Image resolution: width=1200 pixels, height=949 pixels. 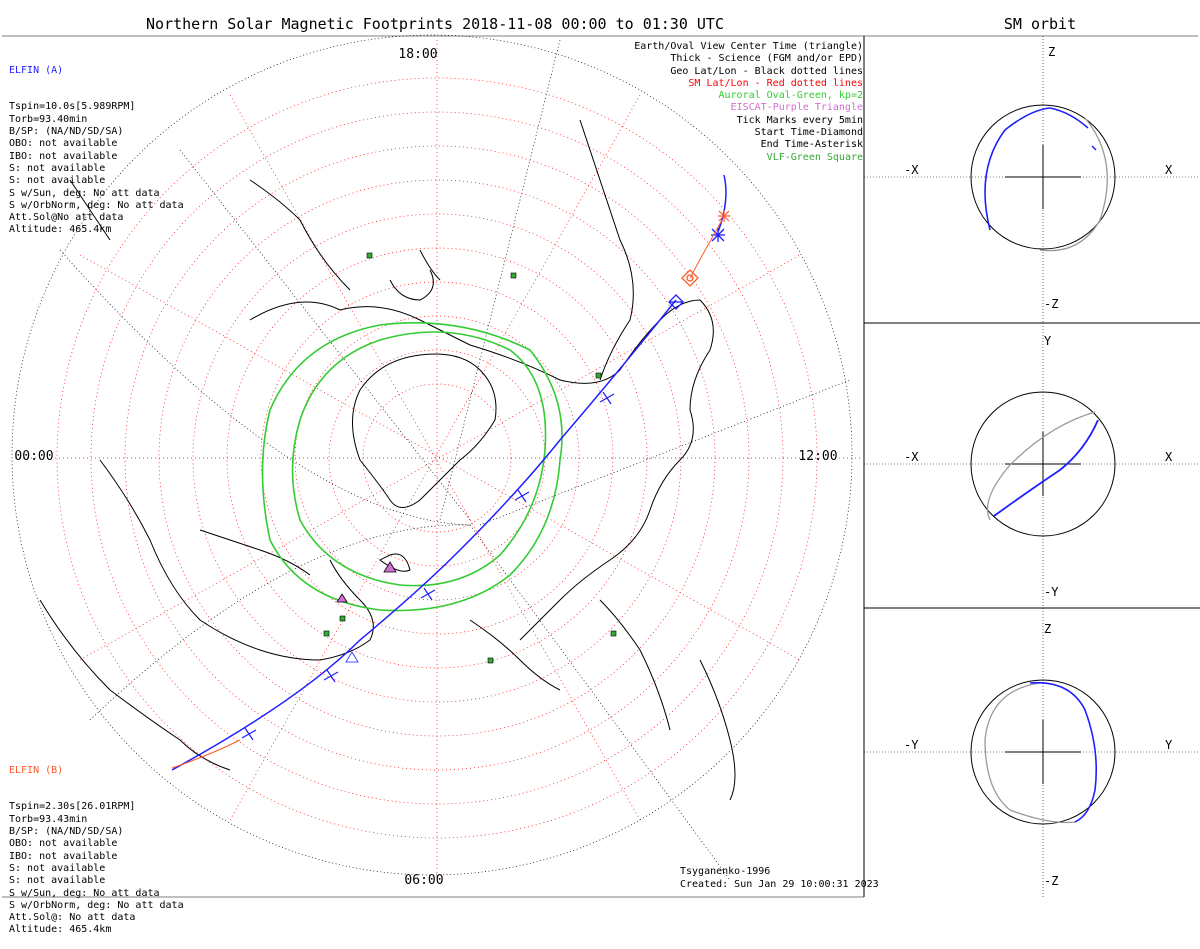 What do you see at coordinates (366, 612) in the screenshot?
I see `eiscat-triangles` at bounding box center [366, 612].